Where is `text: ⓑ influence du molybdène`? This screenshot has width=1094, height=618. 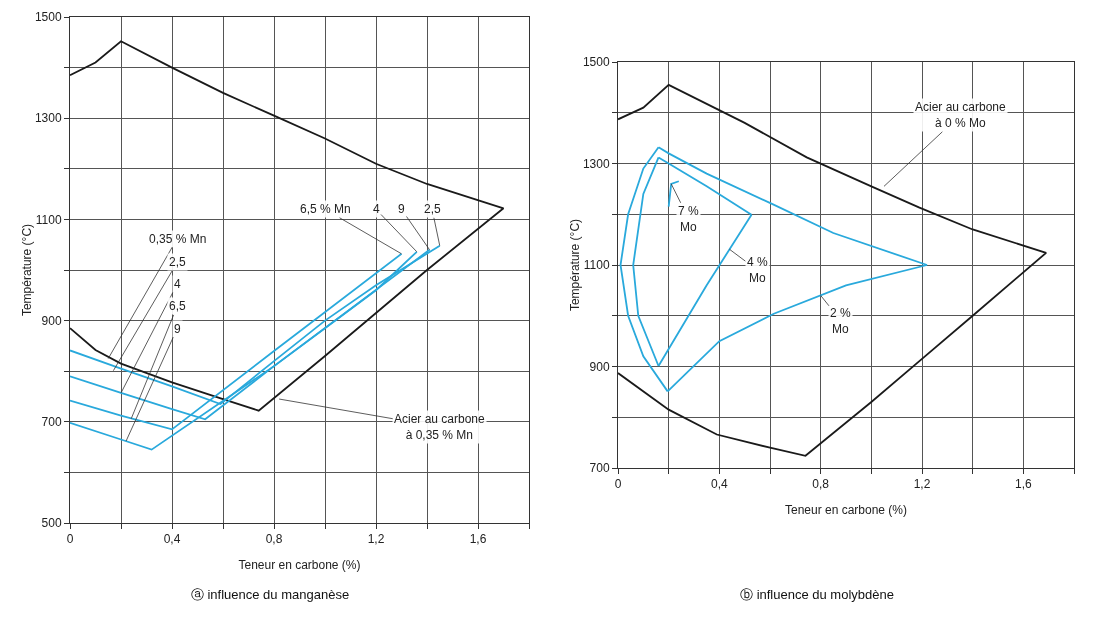 text: ⓑ influence du molybdène is located at coordinates (817, 595).